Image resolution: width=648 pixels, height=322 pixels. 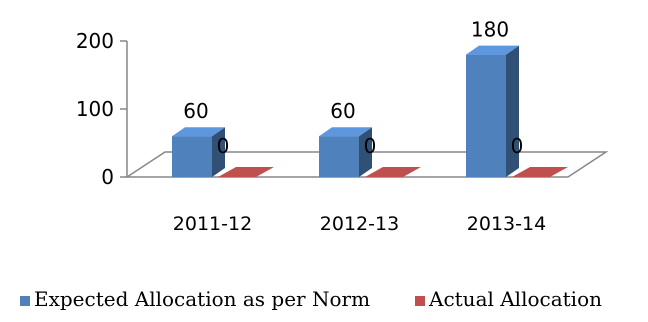 I want to click on x-tick-label: 2011-12, so click(x=212, y=224).